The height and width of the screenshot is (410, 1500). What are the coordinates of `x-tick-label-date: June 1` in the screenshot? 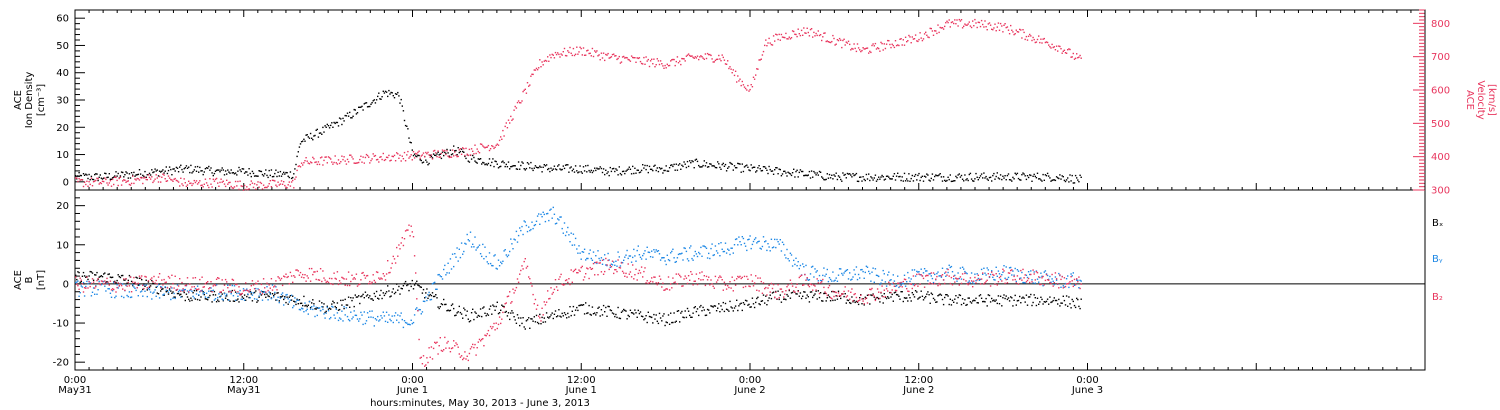 It's located at (581, 390).